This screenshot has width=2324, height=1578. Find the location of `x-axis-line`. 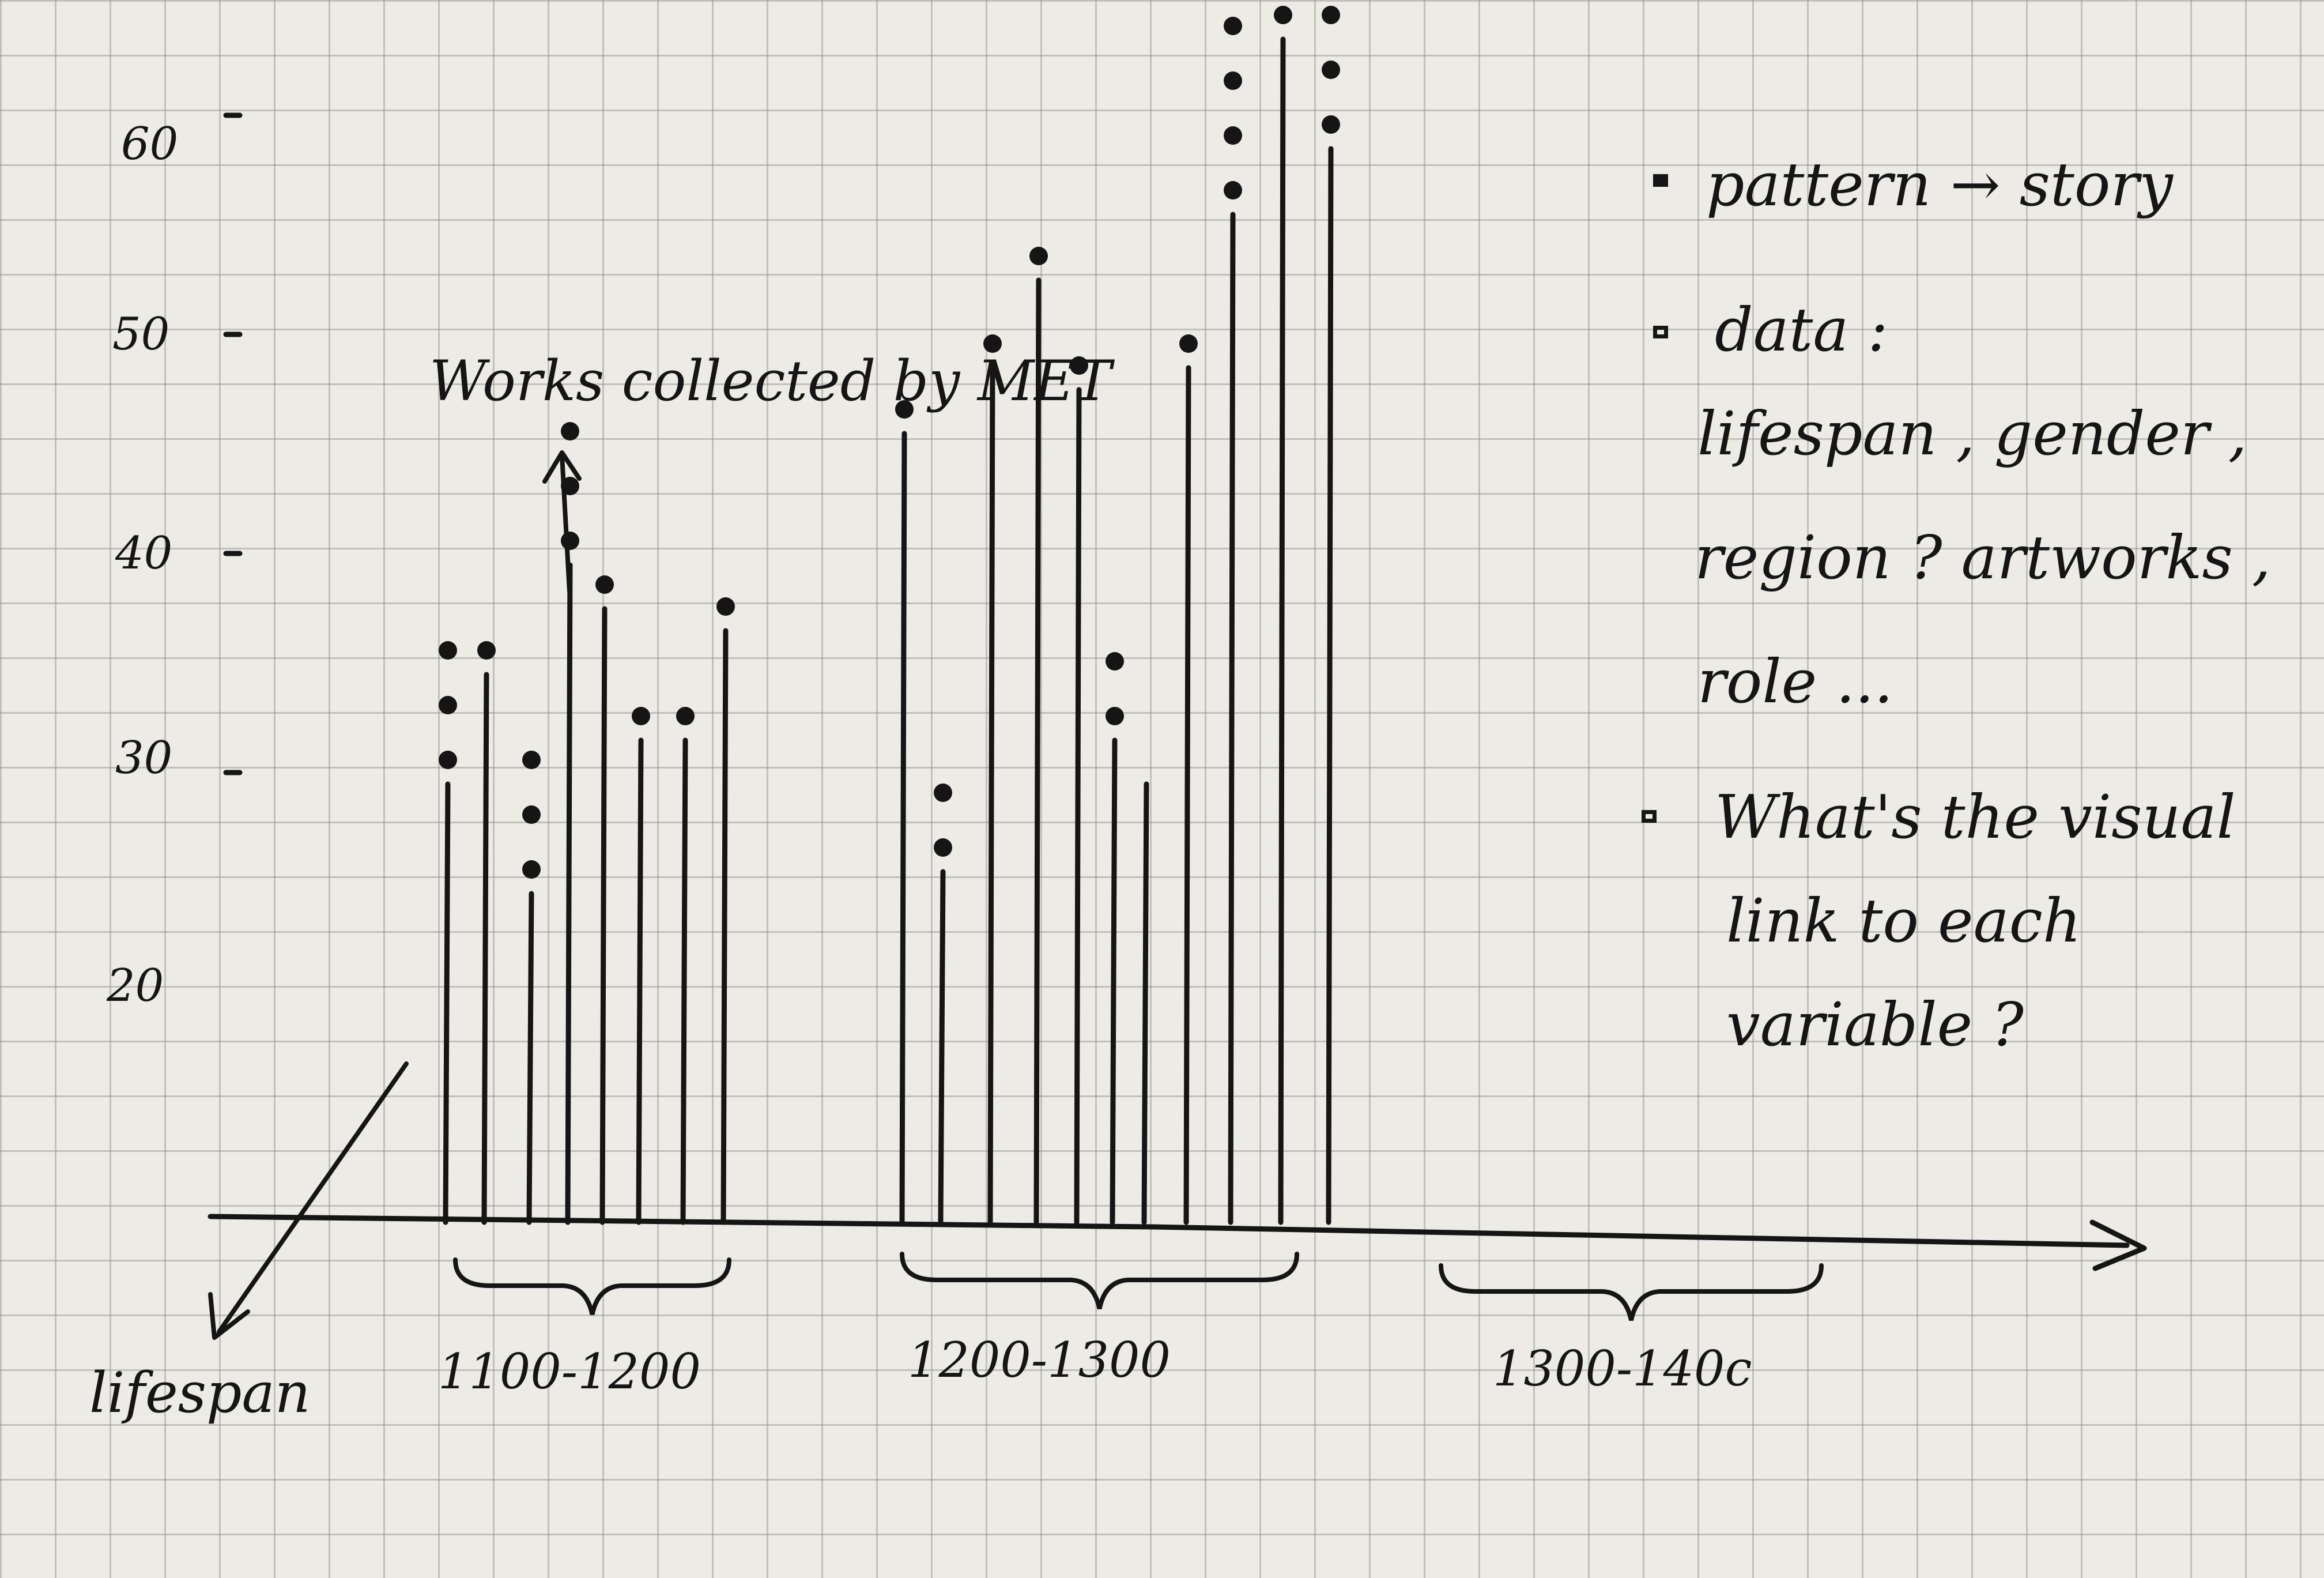

x-axis-line is located at coordinates (1168, 1231).